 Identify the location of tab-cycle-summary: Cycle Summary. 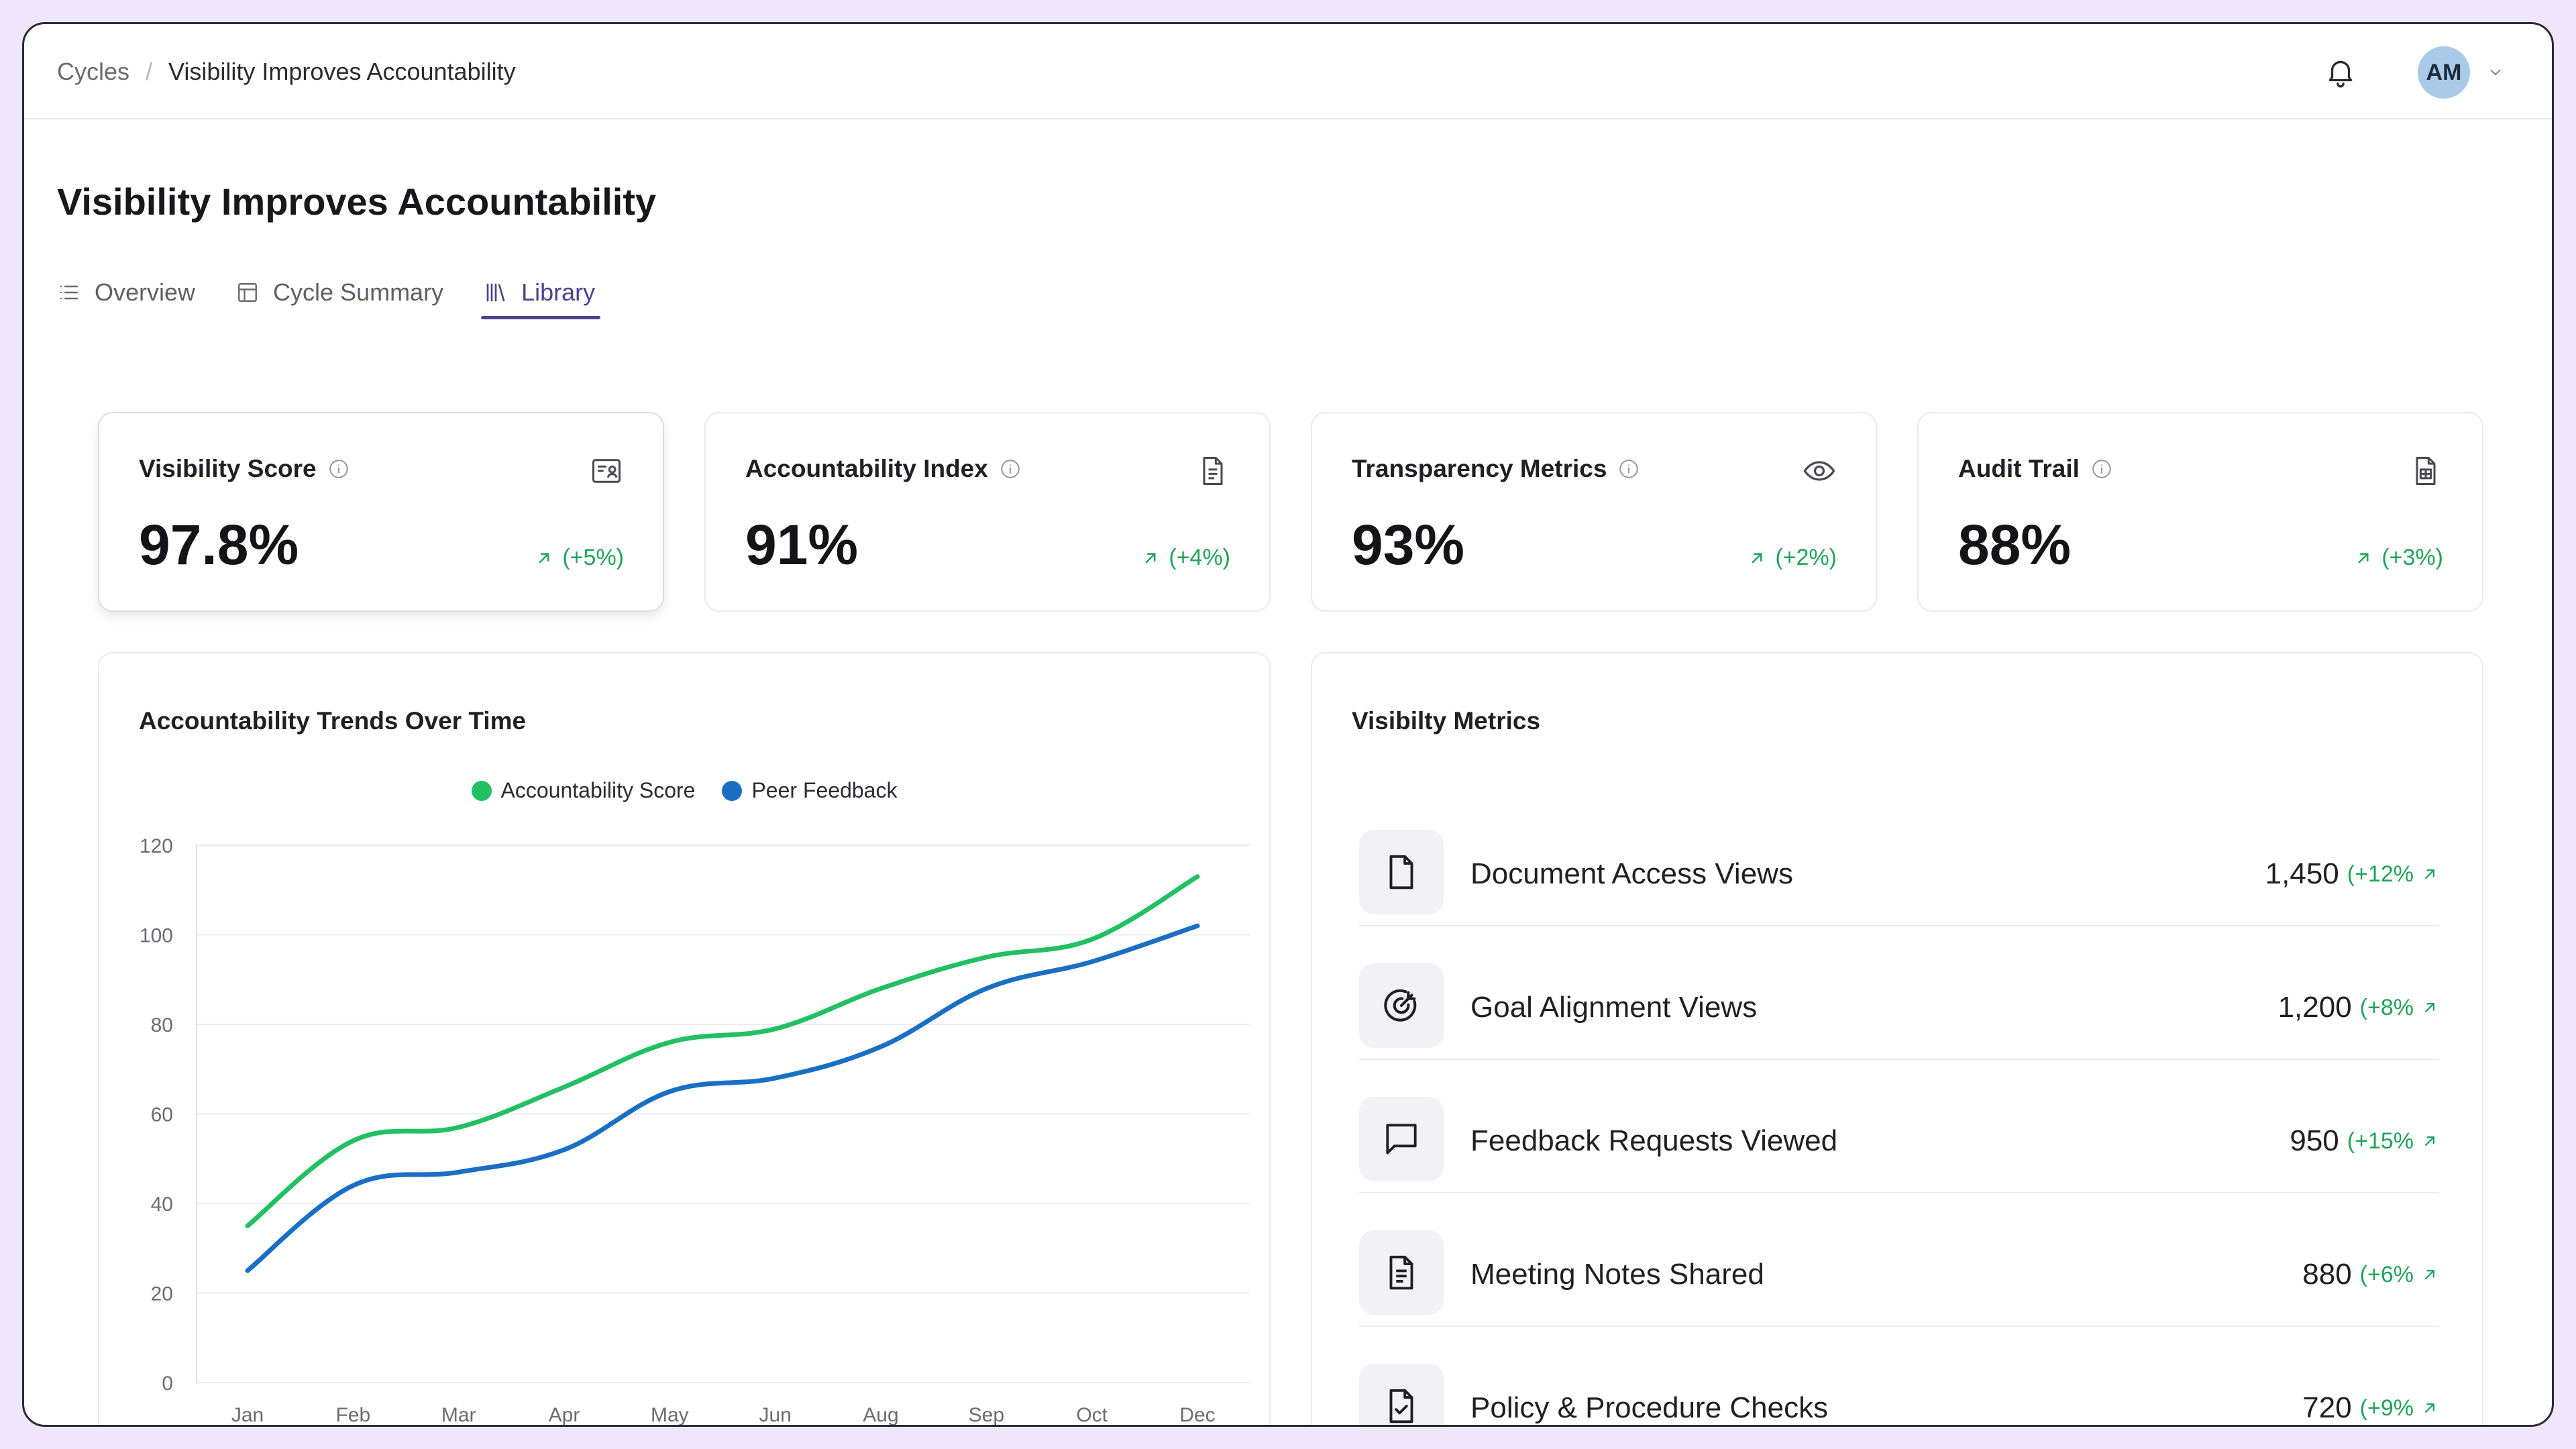
(339, 292).